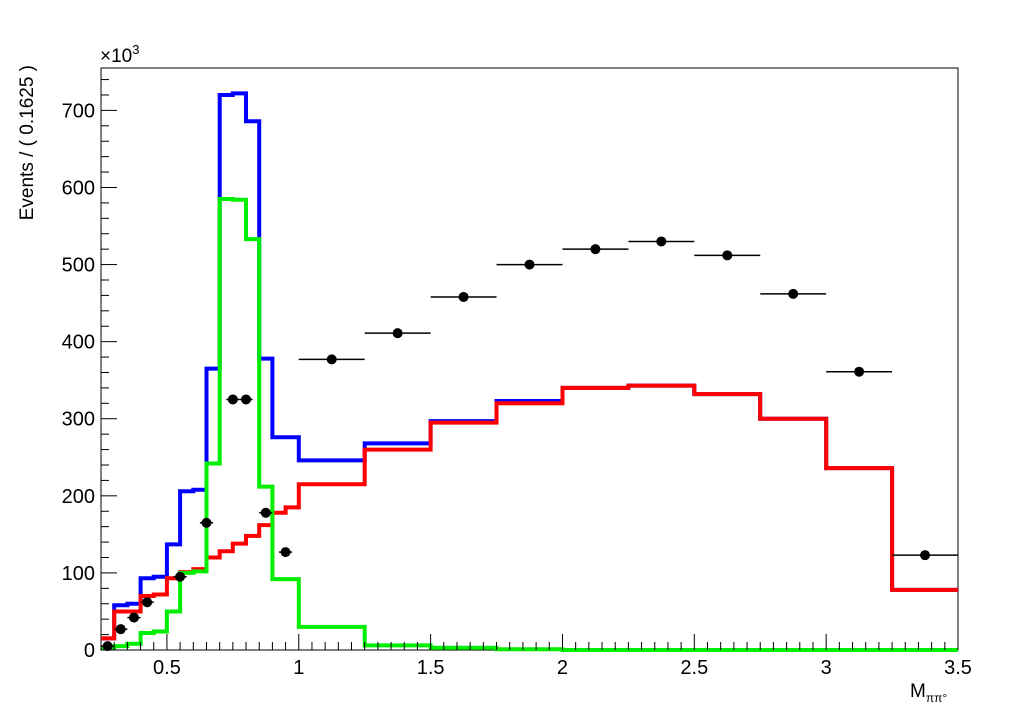  What do you see at coordinates (826, 668) in the screenshot?
I see `x-tick-label: 3` at bounding box center [826, 668].